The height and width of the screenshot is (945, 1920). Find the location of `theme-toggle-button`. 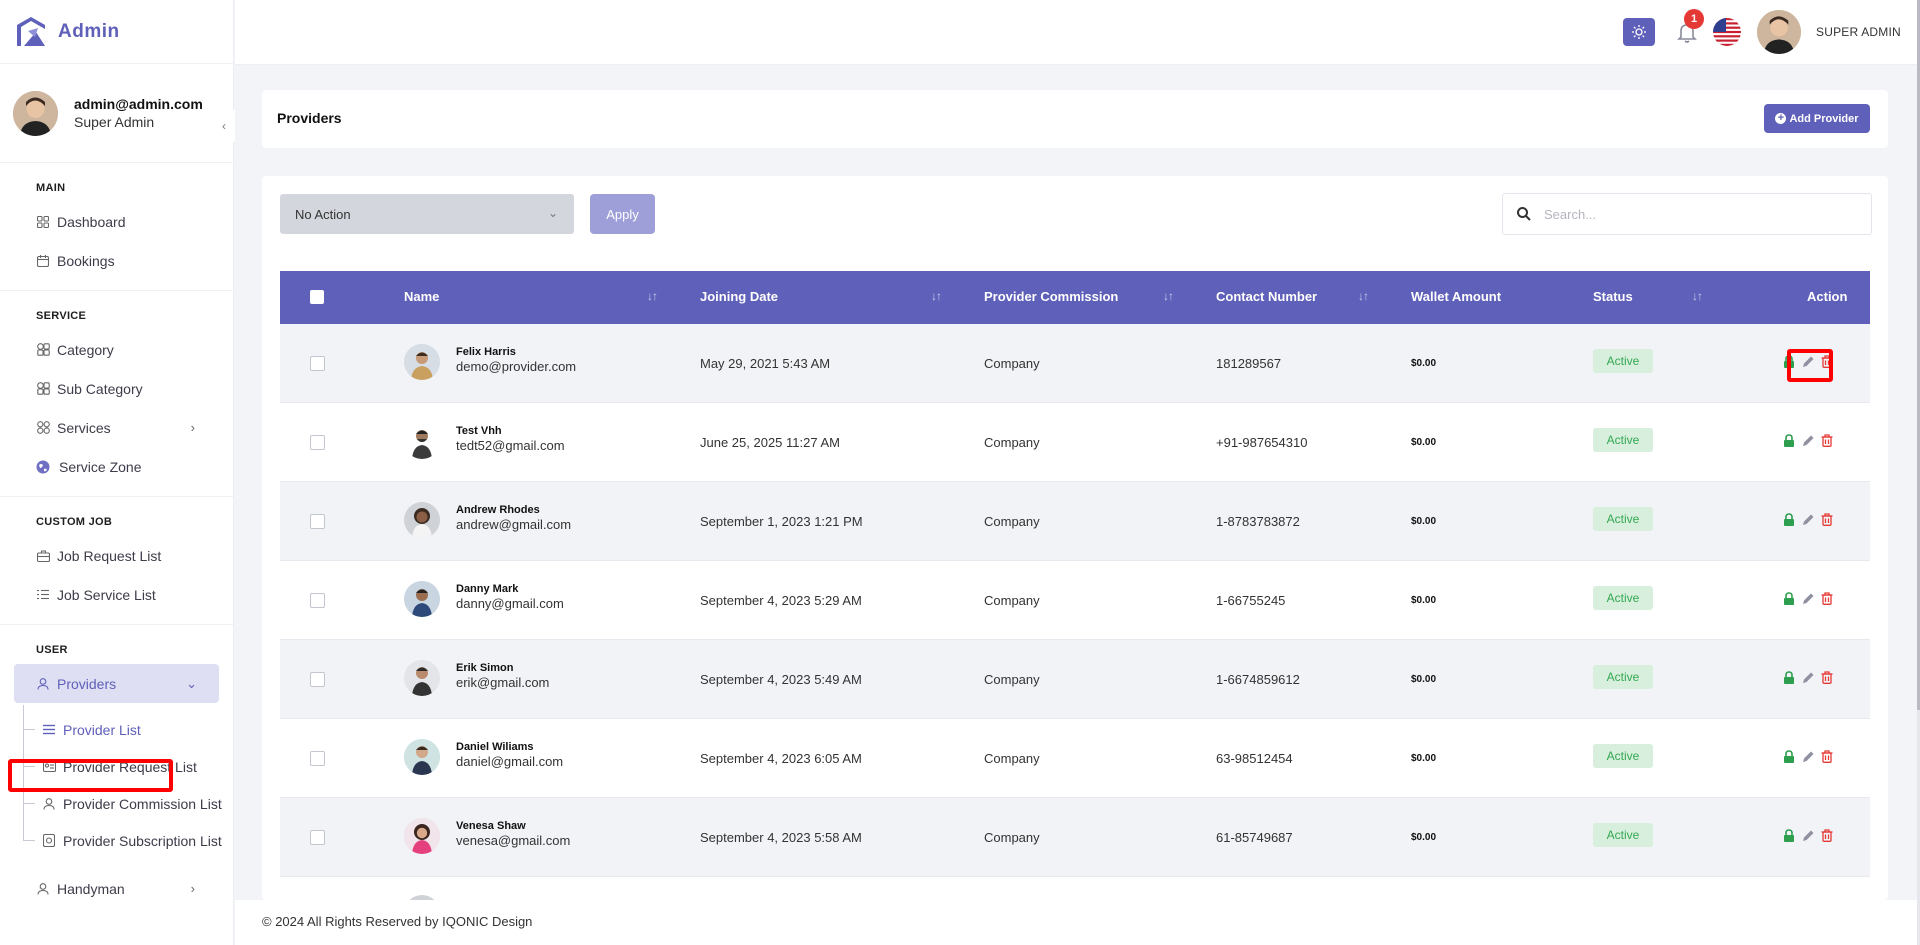

theme-toggle-button is located at coordinates (1639, 32).